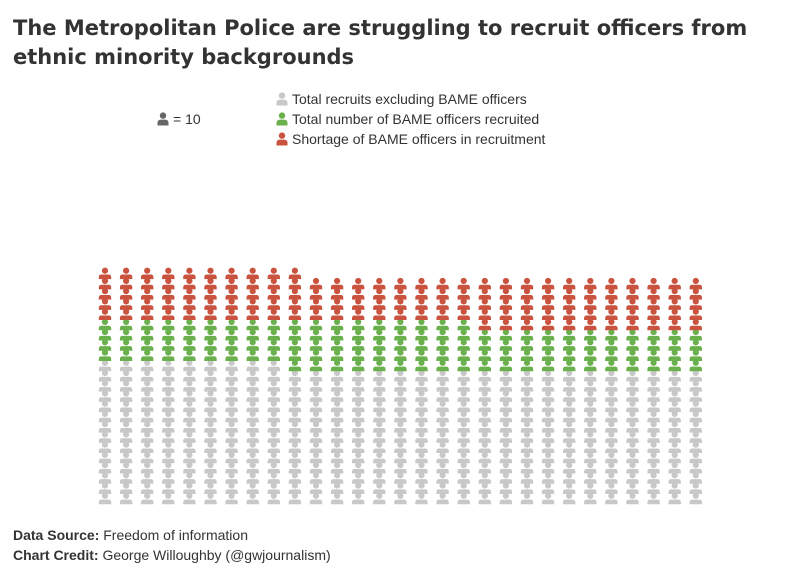 The image size is (796, 576). What do you see at coordinates (416, 119) in the screenshot?
I see `legend-label: Total number of BAME officers recruited` at bounding box center [416, 119].